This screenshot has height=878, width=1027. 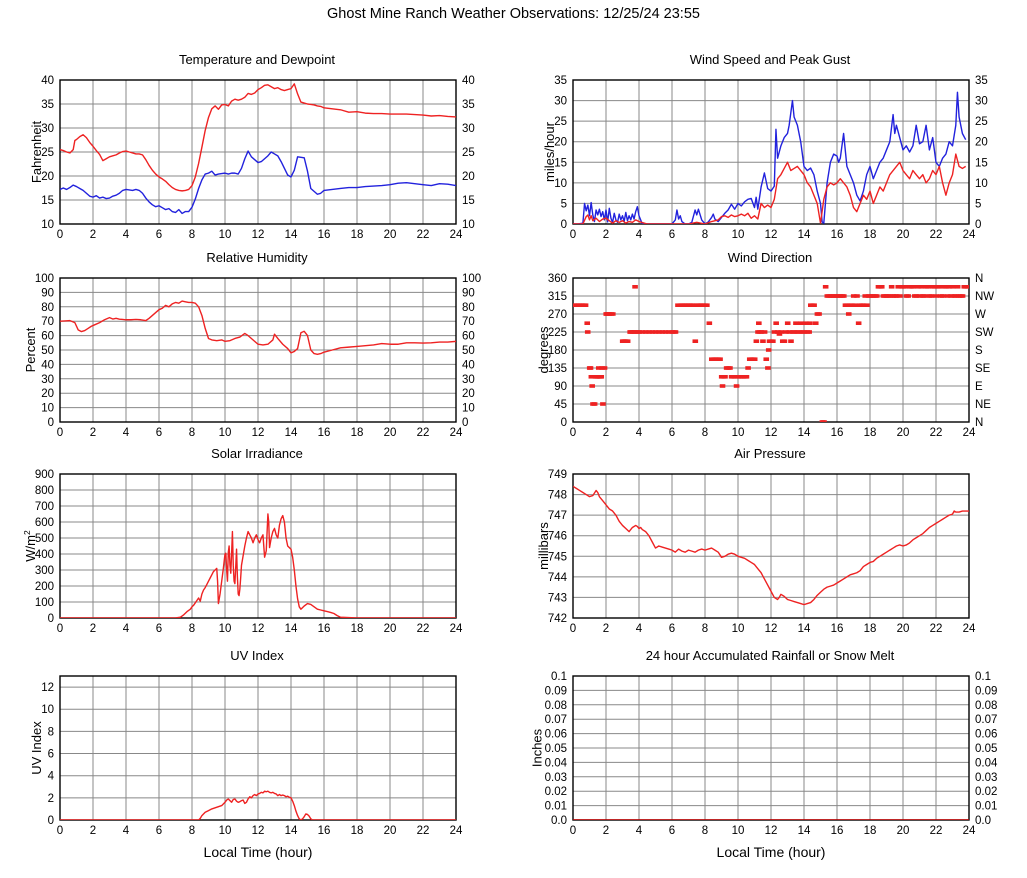 I want to click on y-tick-label: 180, so click(x=557, y=351).